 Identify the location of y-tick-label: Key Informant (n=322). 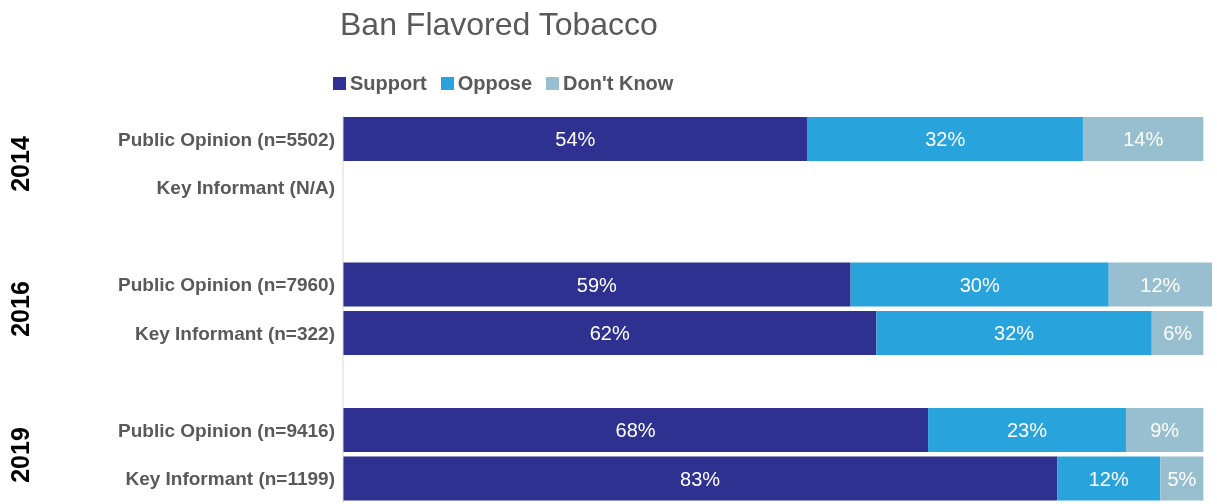
(234, 333).